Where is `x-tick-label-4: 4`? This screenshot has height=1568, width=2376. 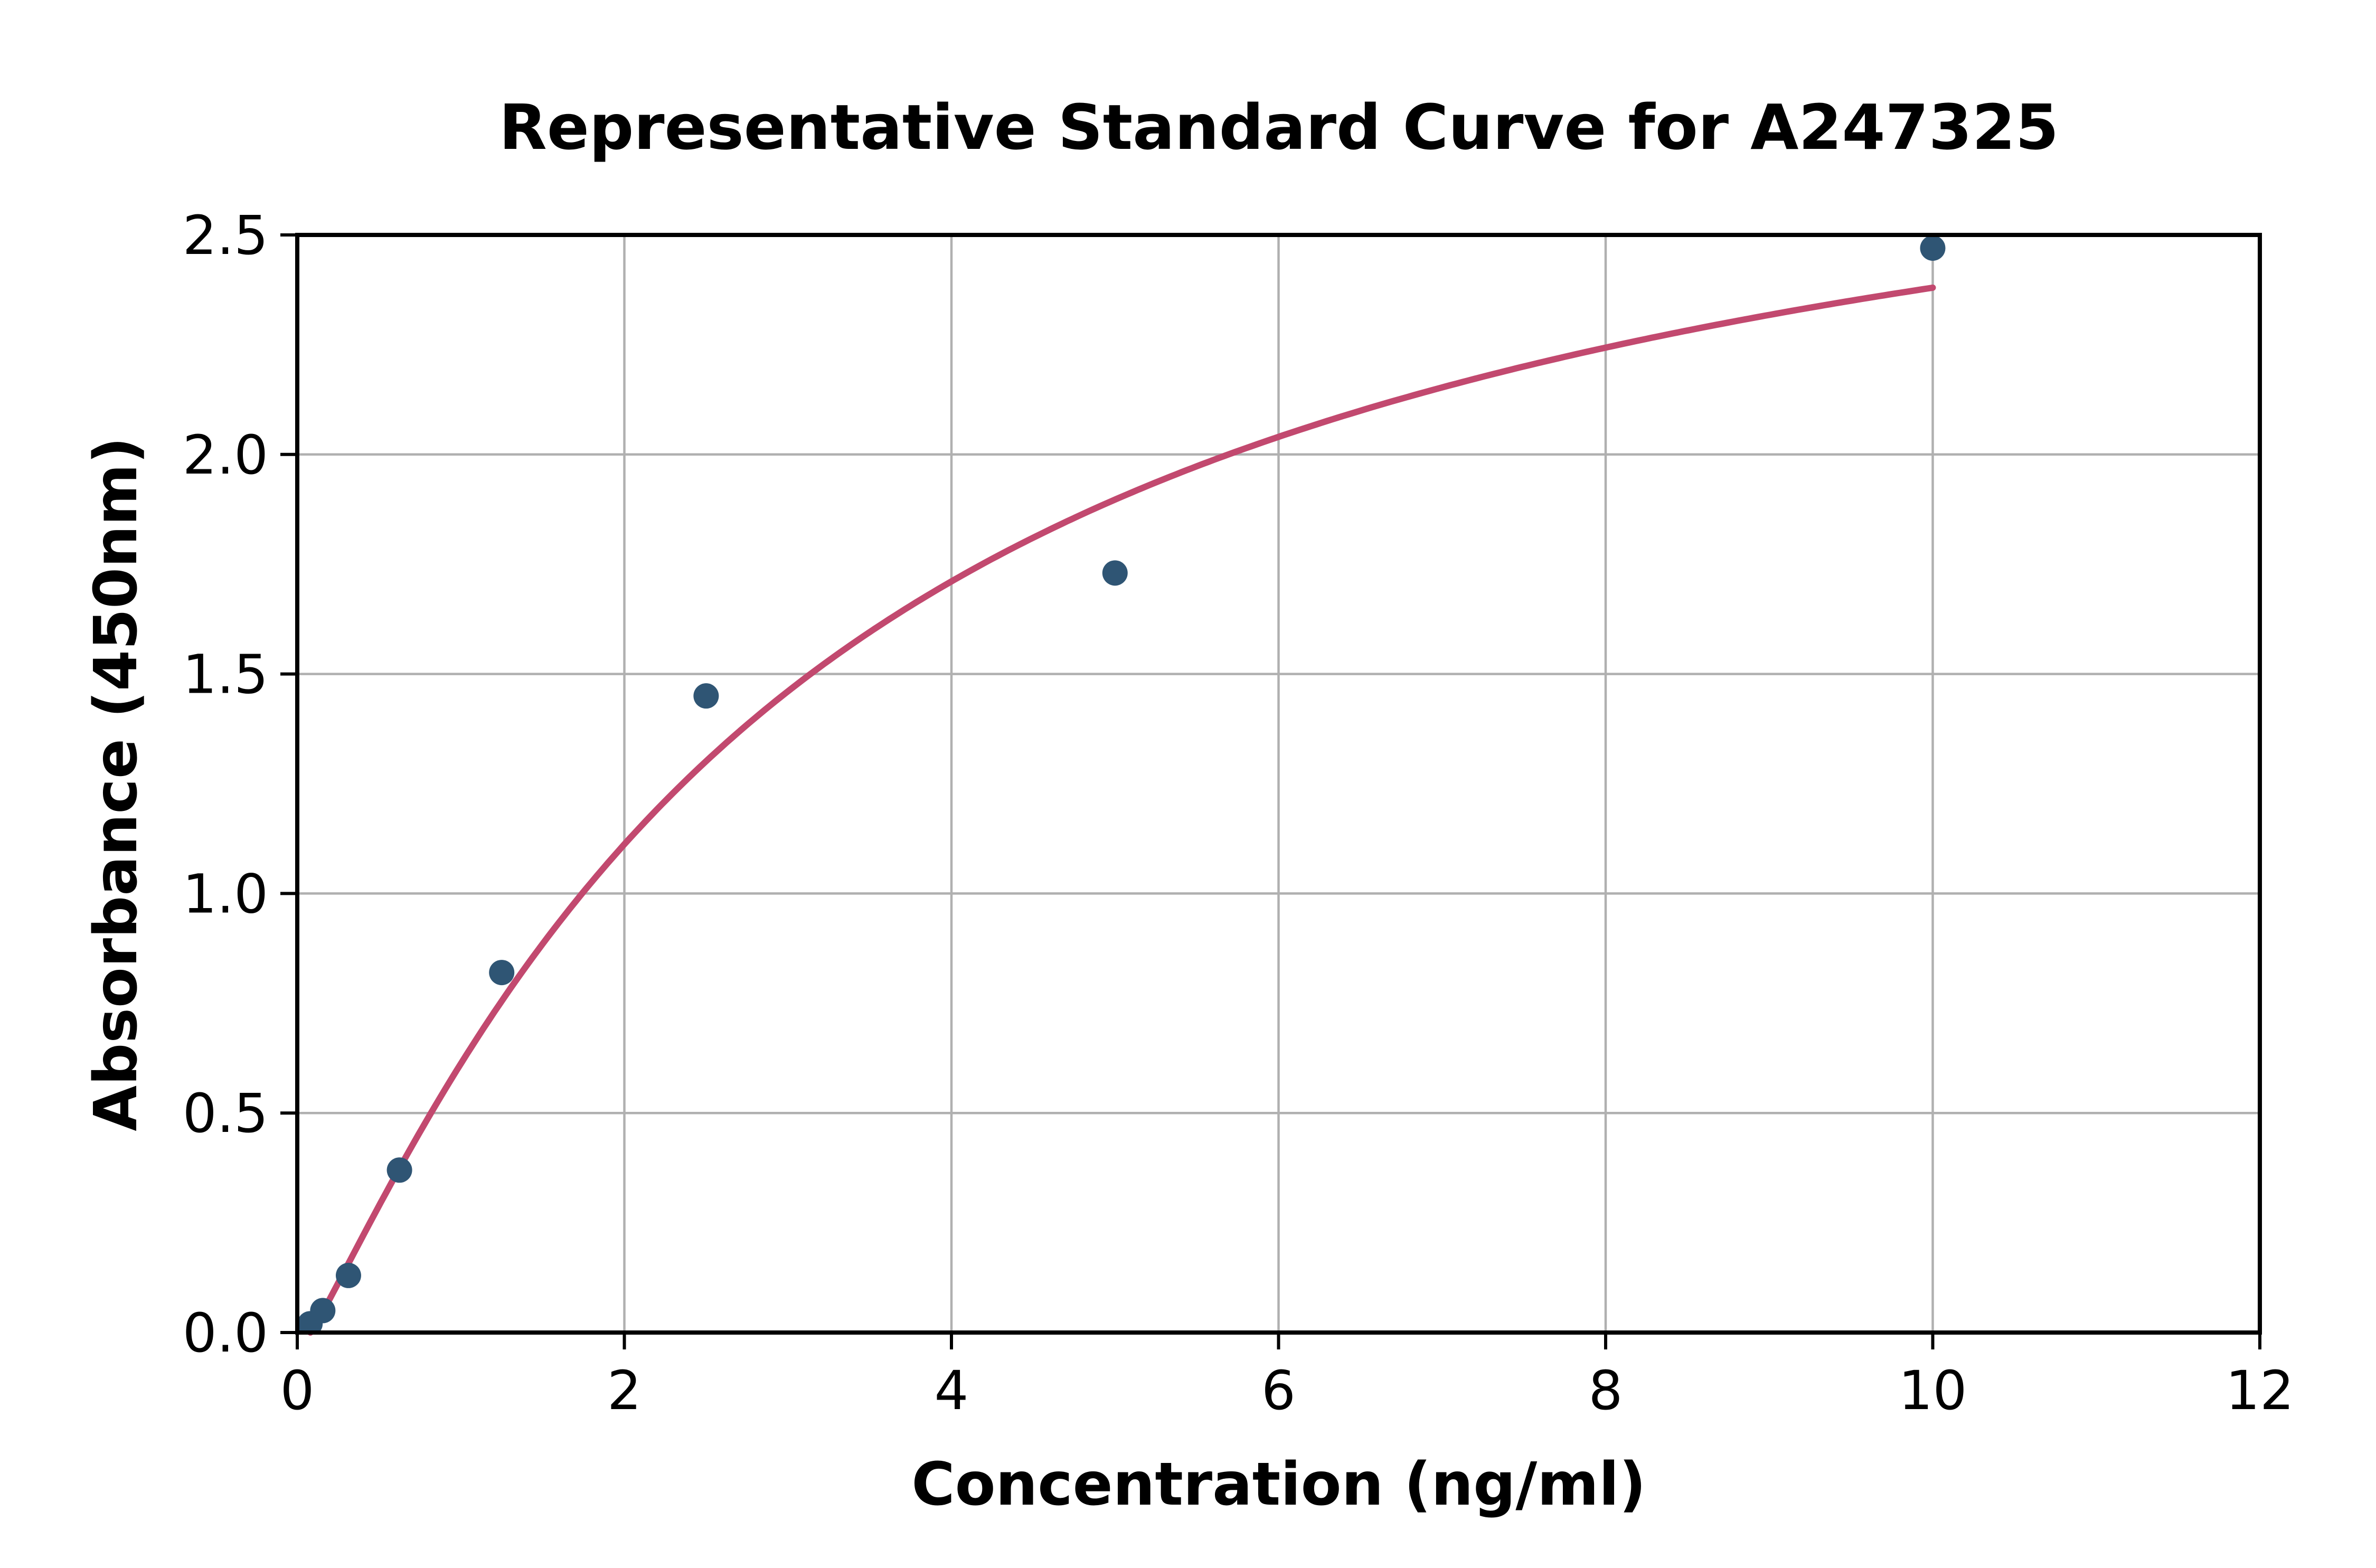 x-tick-label-4: 4 is located at coordinates (952, 1390).